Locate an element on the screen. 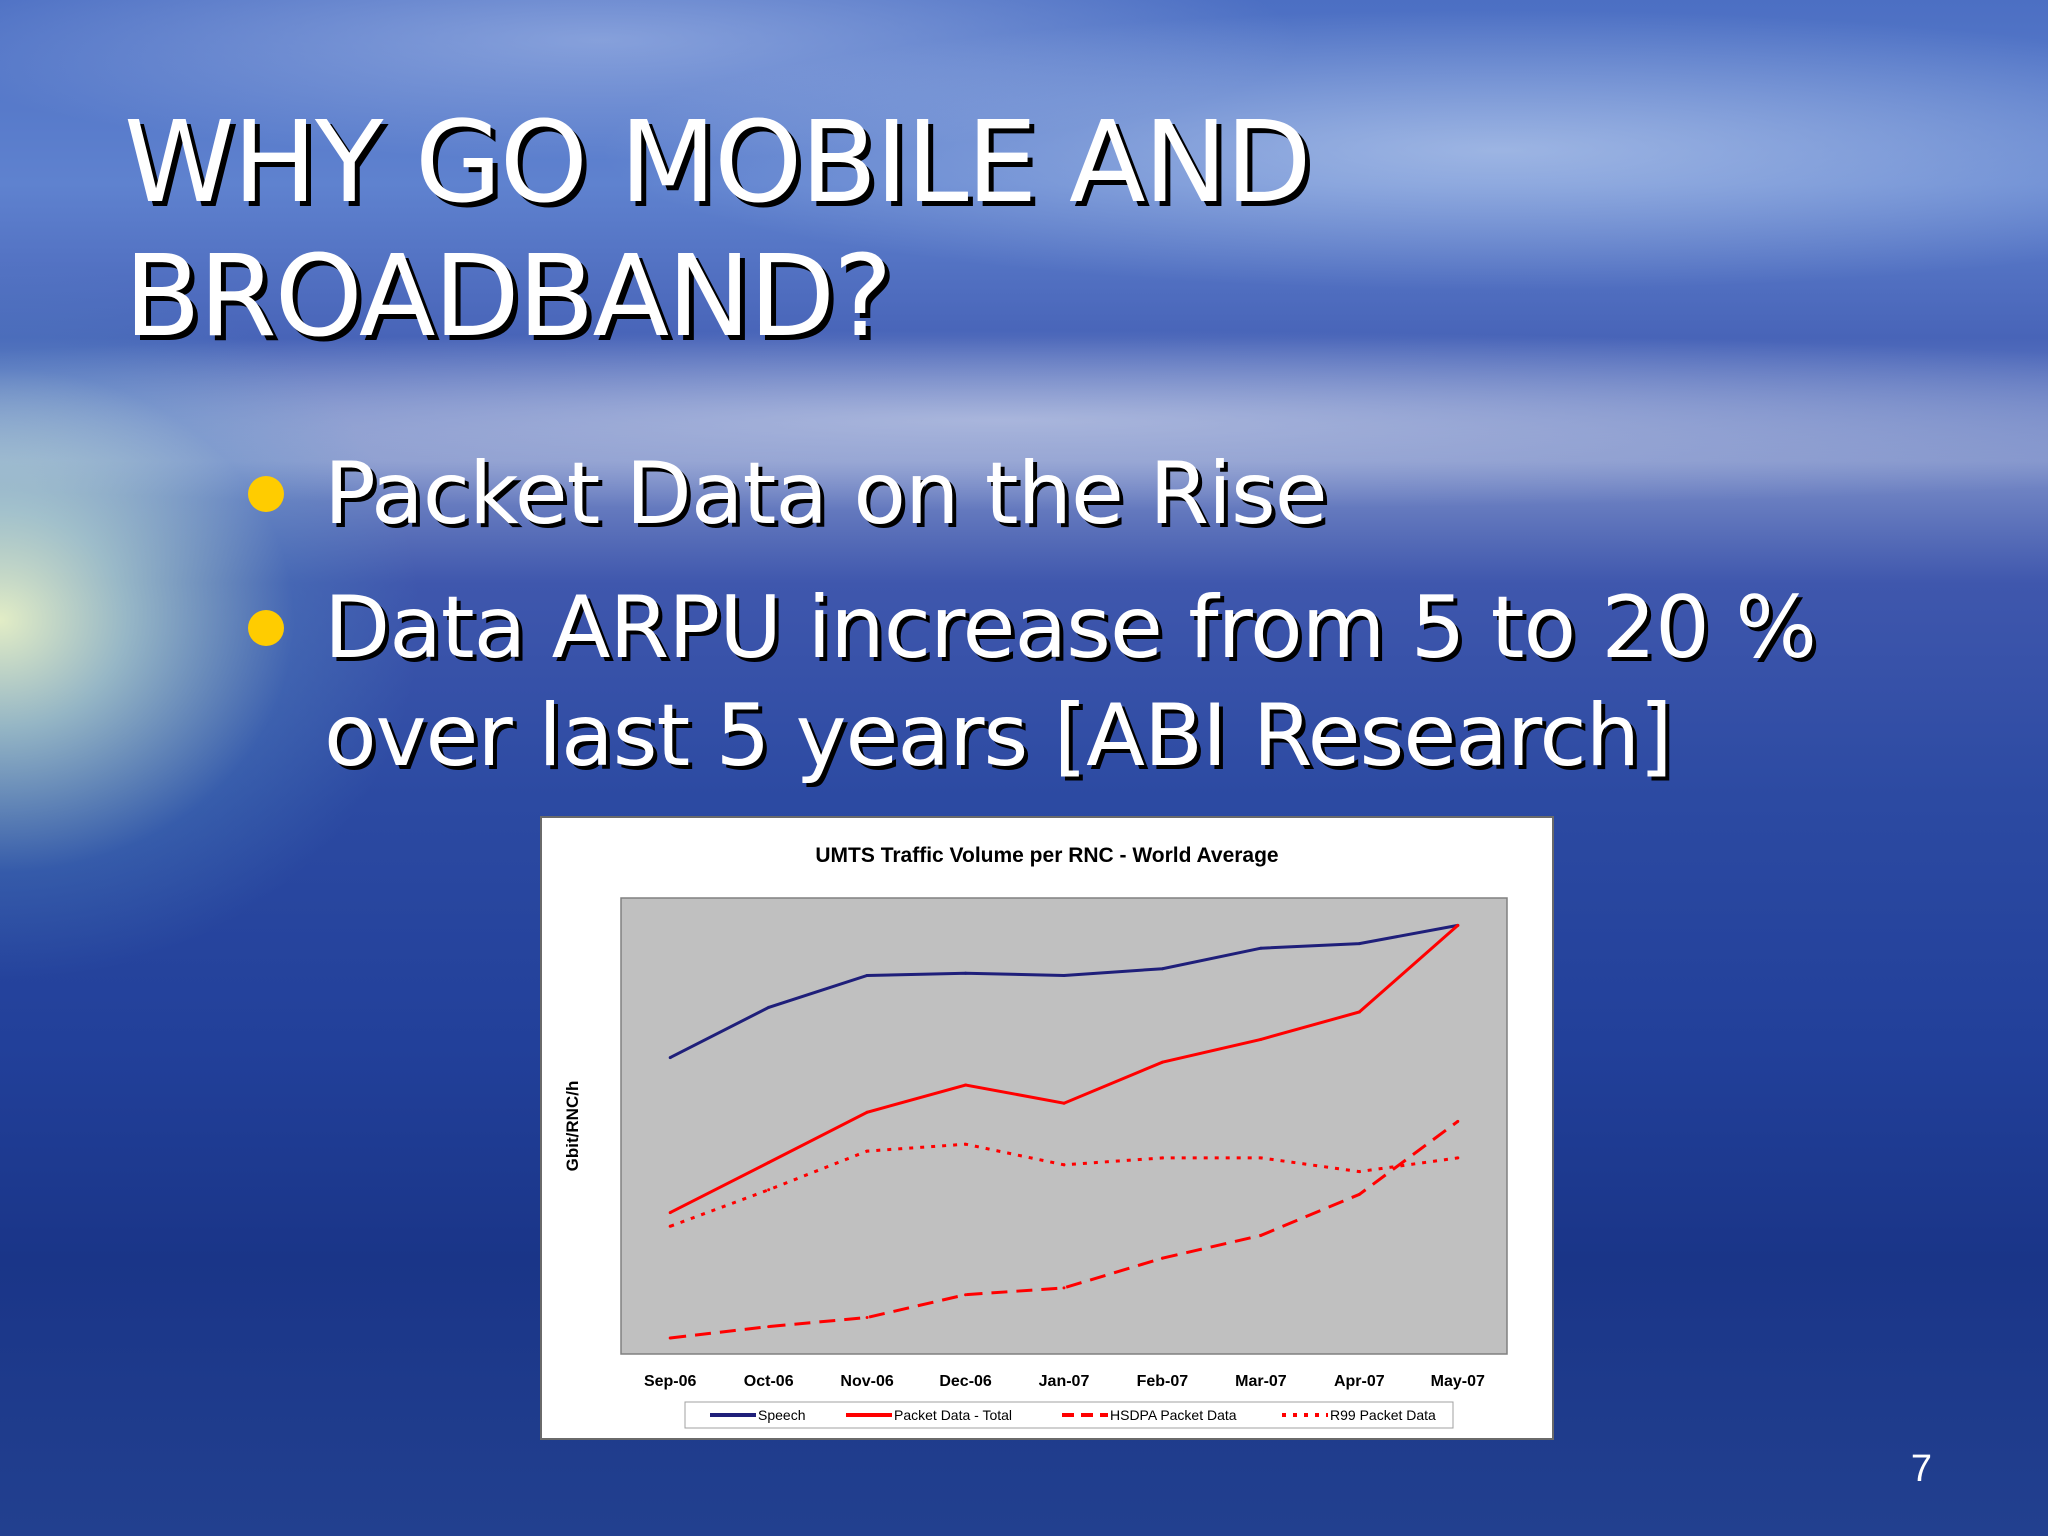 The height and width of the screenshot is (1536, 2048). y-axis-label: Gbit/RNC/h is located at coordinates (572, 1126).